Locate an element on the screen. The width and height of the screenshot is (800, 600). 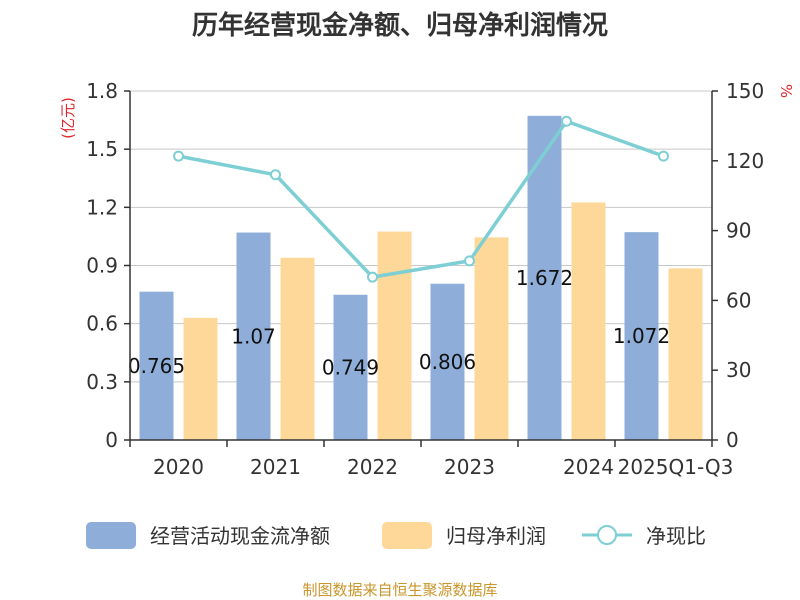
right-axis-tick-label: 30 is located at coordinates (738, 370).